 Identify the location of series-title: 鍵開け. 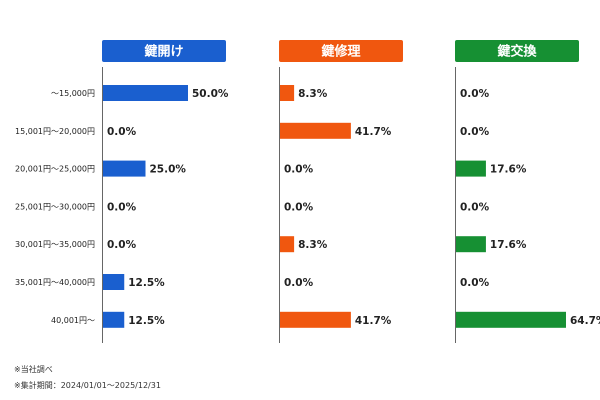
(163, 52).